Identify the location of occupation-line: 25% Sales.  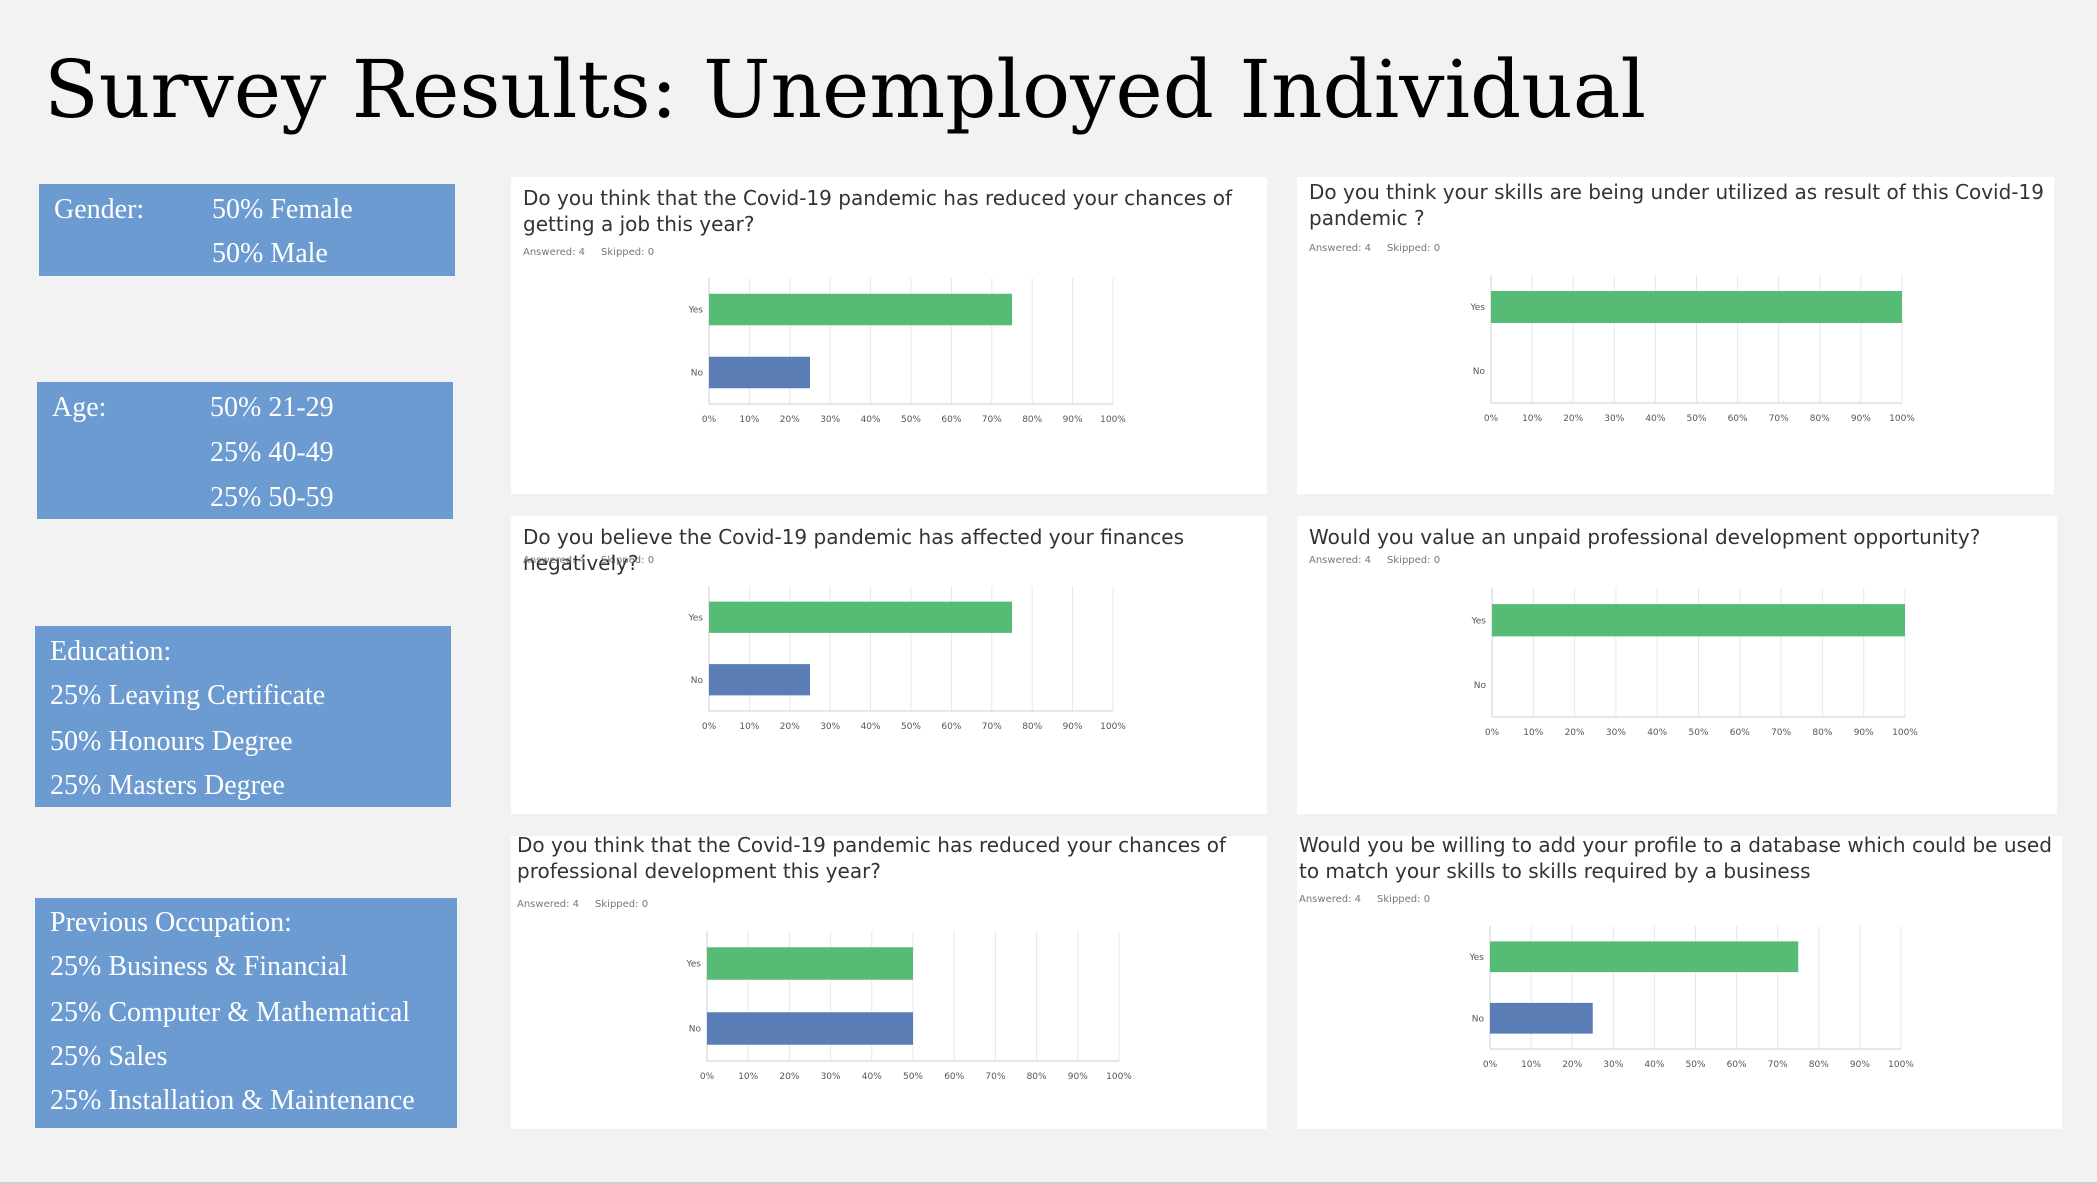
(109, 1056).